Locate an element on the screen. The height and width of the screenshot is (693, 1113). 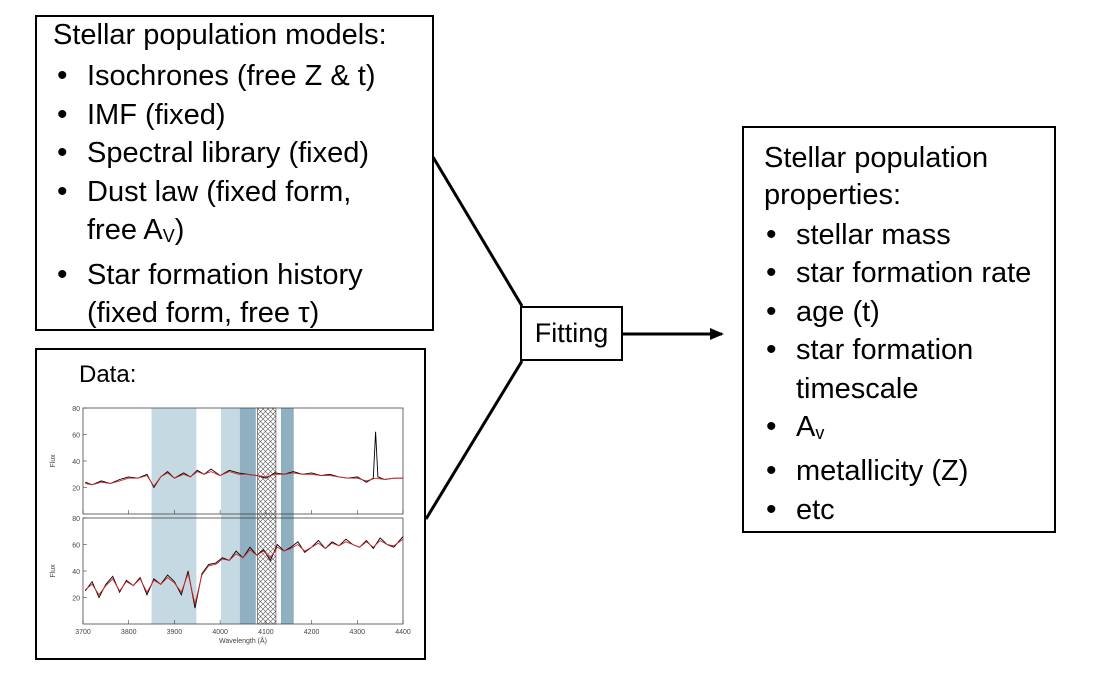
x-tick-label: 4400 is located at coordinates (403, 632).